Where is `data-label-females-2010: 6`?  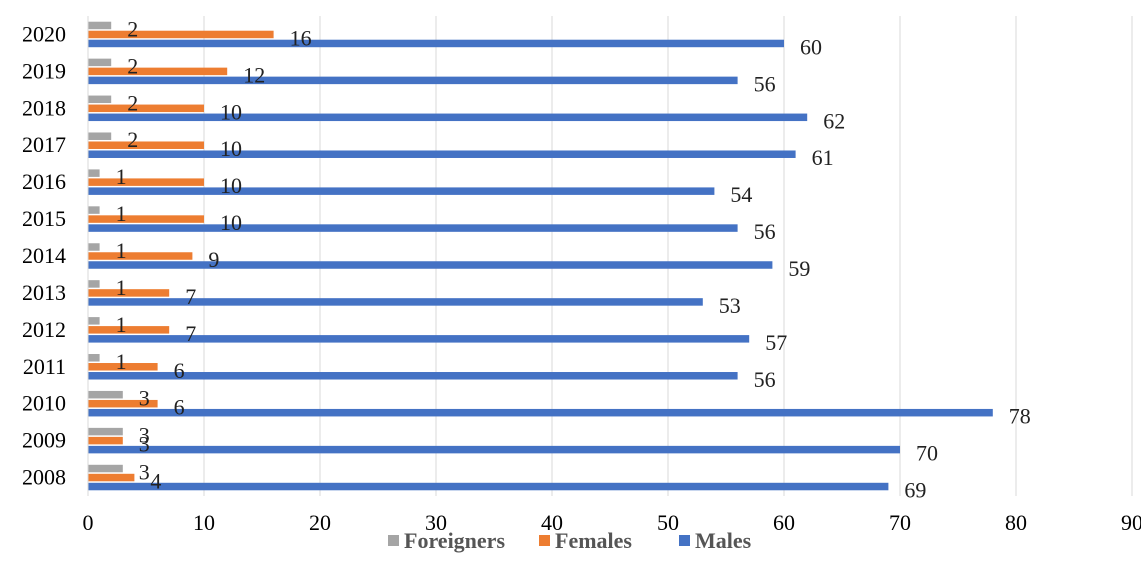
data-label-females-2010: 6 is located at coordinates (179, 407).